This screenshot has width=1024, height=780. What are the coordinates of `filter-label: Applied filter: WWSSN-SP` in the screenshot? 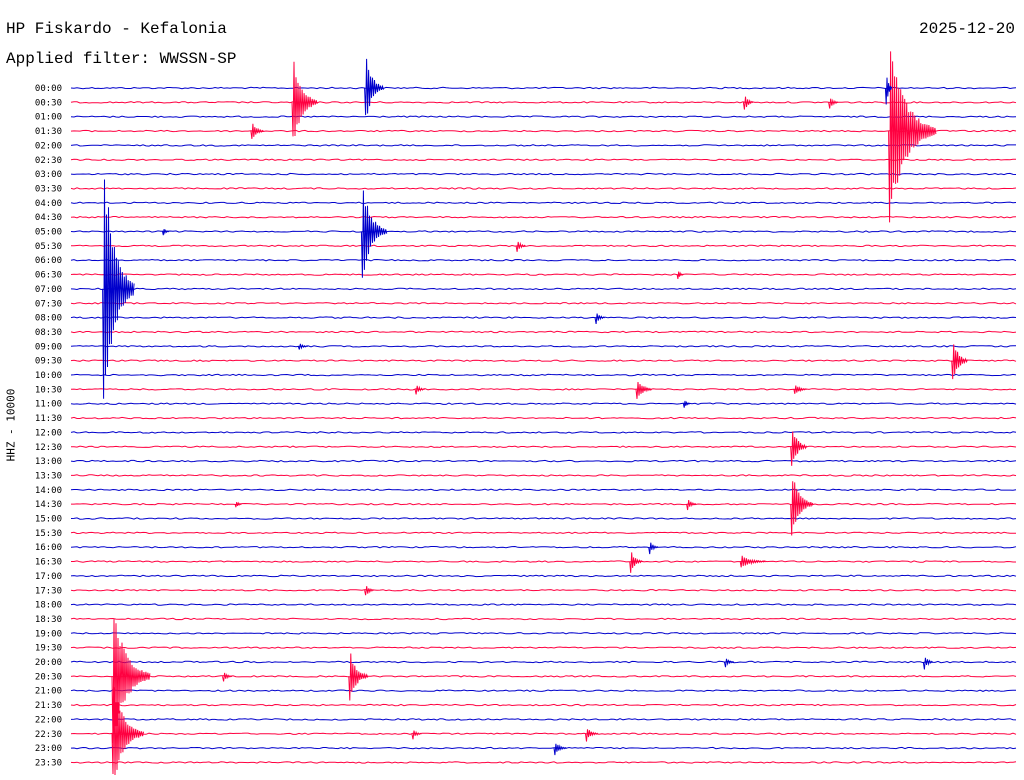 It's located at (121, 59).